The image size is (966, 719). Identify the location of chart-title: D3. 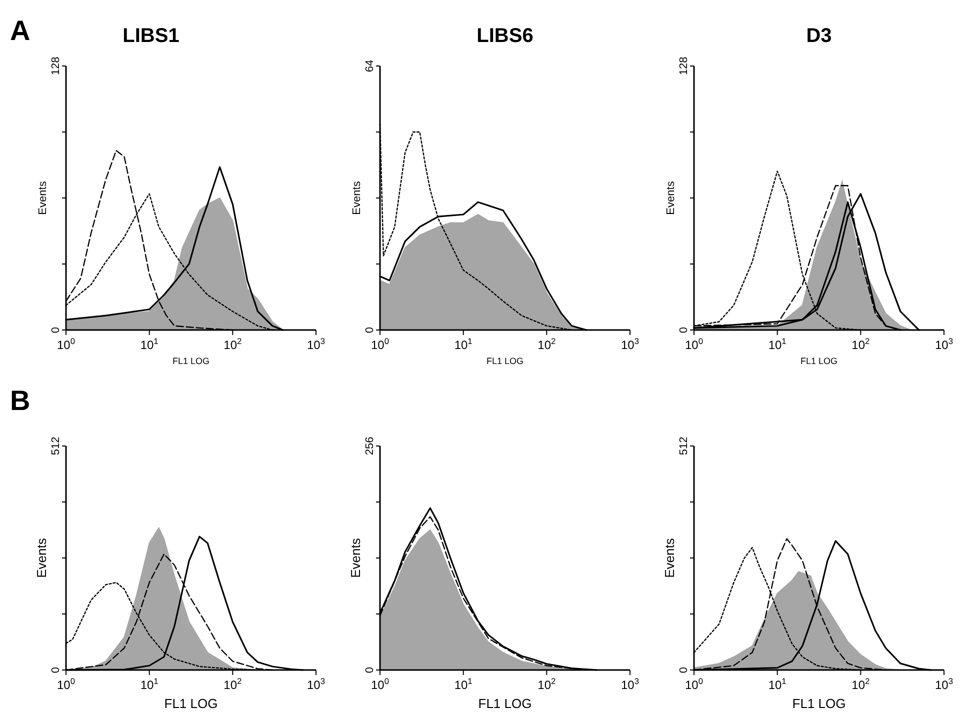
(819, 36).